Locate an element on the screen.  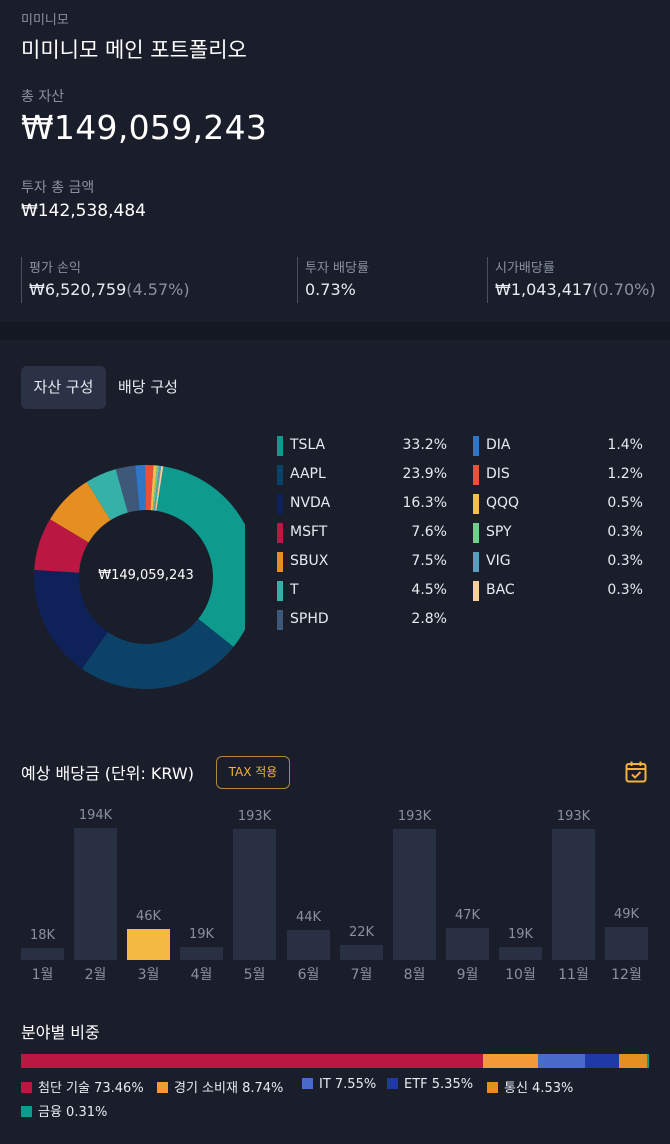
dividend-month-label: 4월 is located at coordinates (201, 975).